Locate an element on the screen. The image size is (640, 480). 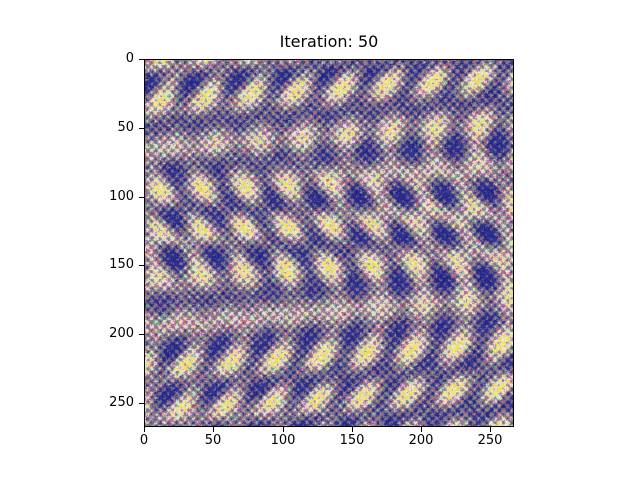
plot-title: Iteration: 50 is located at coordinates (329, 41).